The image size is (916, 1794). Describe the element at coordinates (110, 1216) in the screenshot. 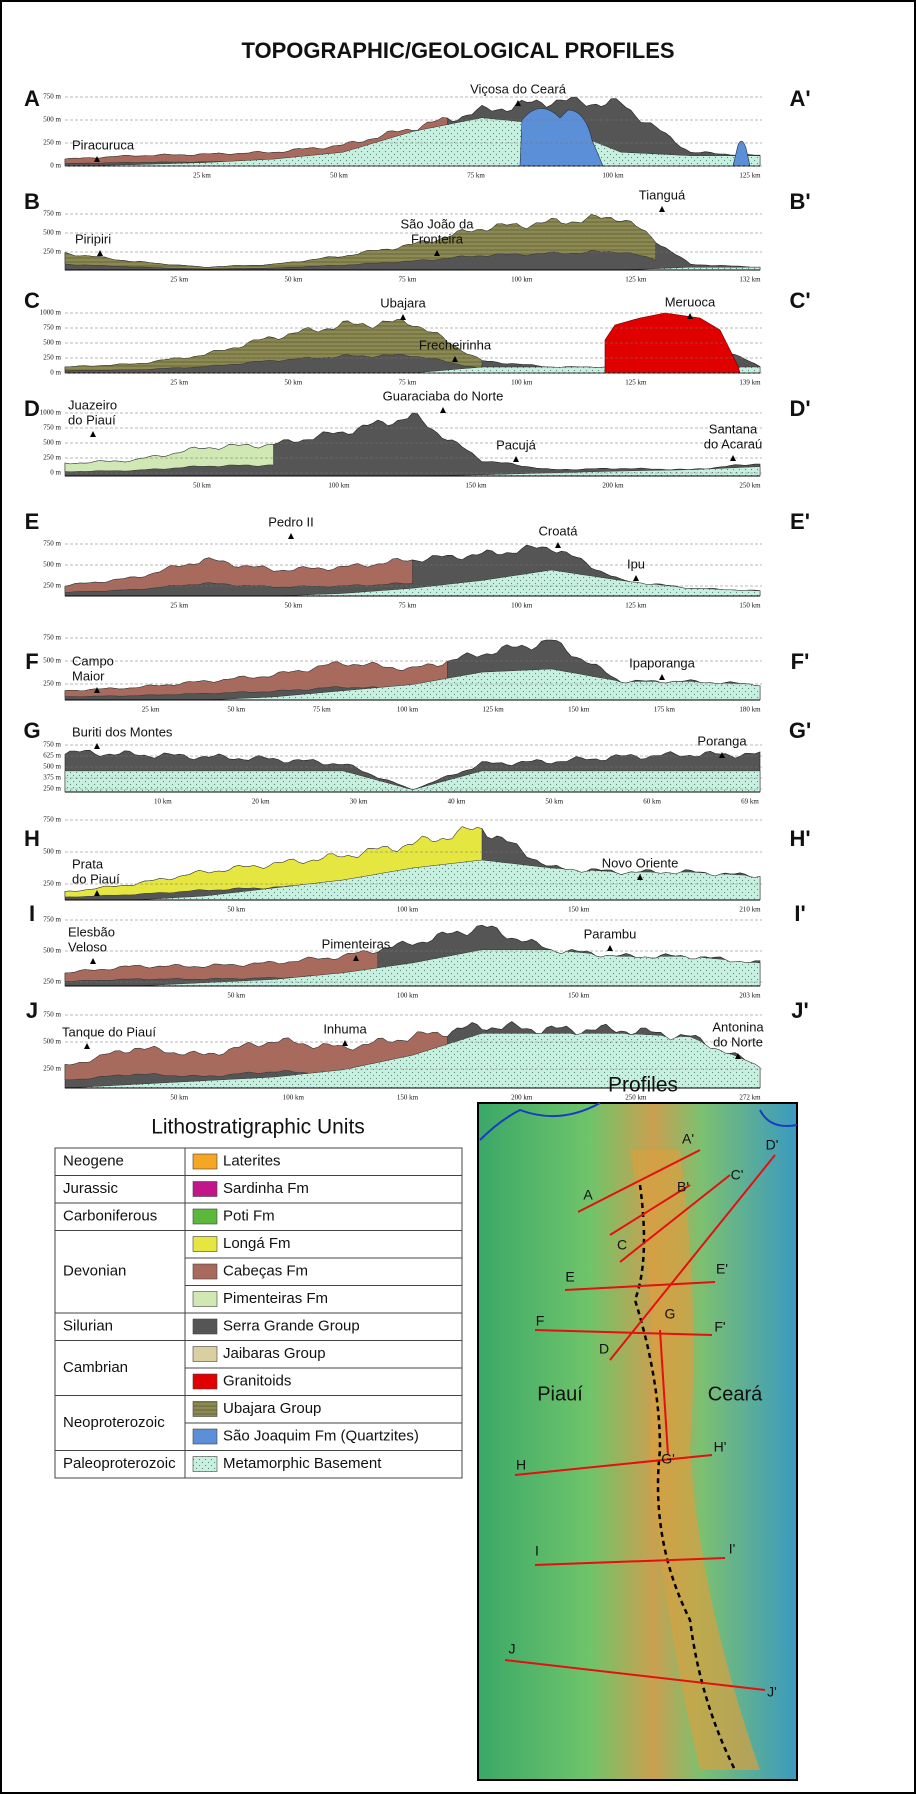

I see `legend-period: Carboniferous` at that location.